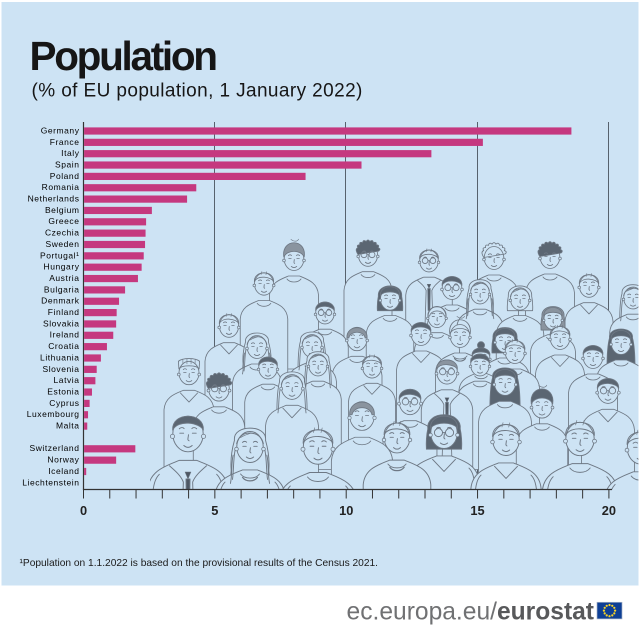  Describe the element at coordinates (60, 130) in the screenshot. I see `svg-text: Germany` at that location.